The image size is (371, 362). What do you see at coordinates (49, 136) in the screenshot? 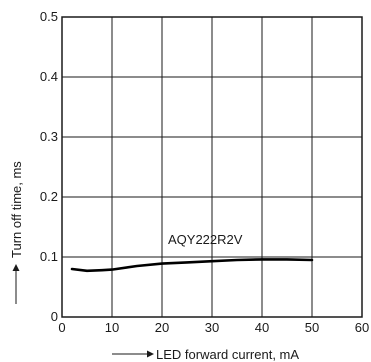
I see `y-tick-label: 0.3` at bounding box center [49, 136].